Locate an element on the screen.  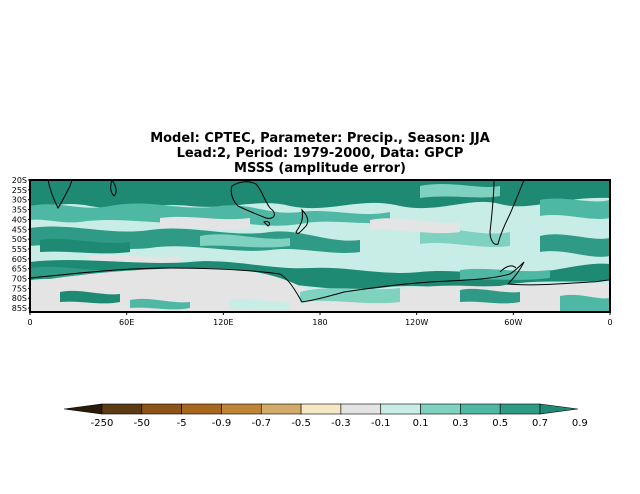
latitude-tick-label: 75S is located at coordinates (19, 288).